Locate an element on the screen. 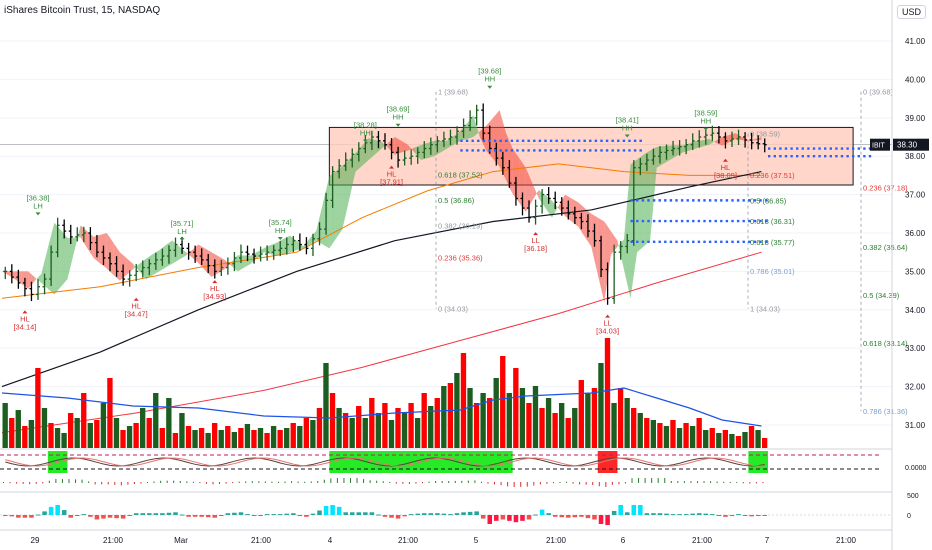 Image resolution: width=932 pixels, height=550 pixels. swing-value: [38.28] is located at coordinates (365, 124).